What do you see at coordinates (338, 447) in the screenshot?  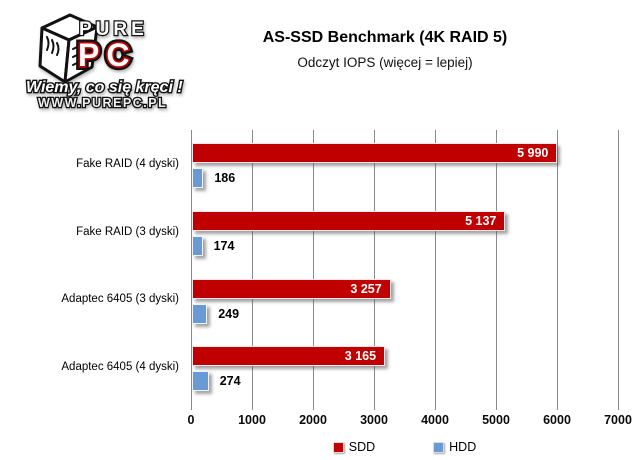 I see `sdd-swatch-icon` at bounding box center [338, 447].